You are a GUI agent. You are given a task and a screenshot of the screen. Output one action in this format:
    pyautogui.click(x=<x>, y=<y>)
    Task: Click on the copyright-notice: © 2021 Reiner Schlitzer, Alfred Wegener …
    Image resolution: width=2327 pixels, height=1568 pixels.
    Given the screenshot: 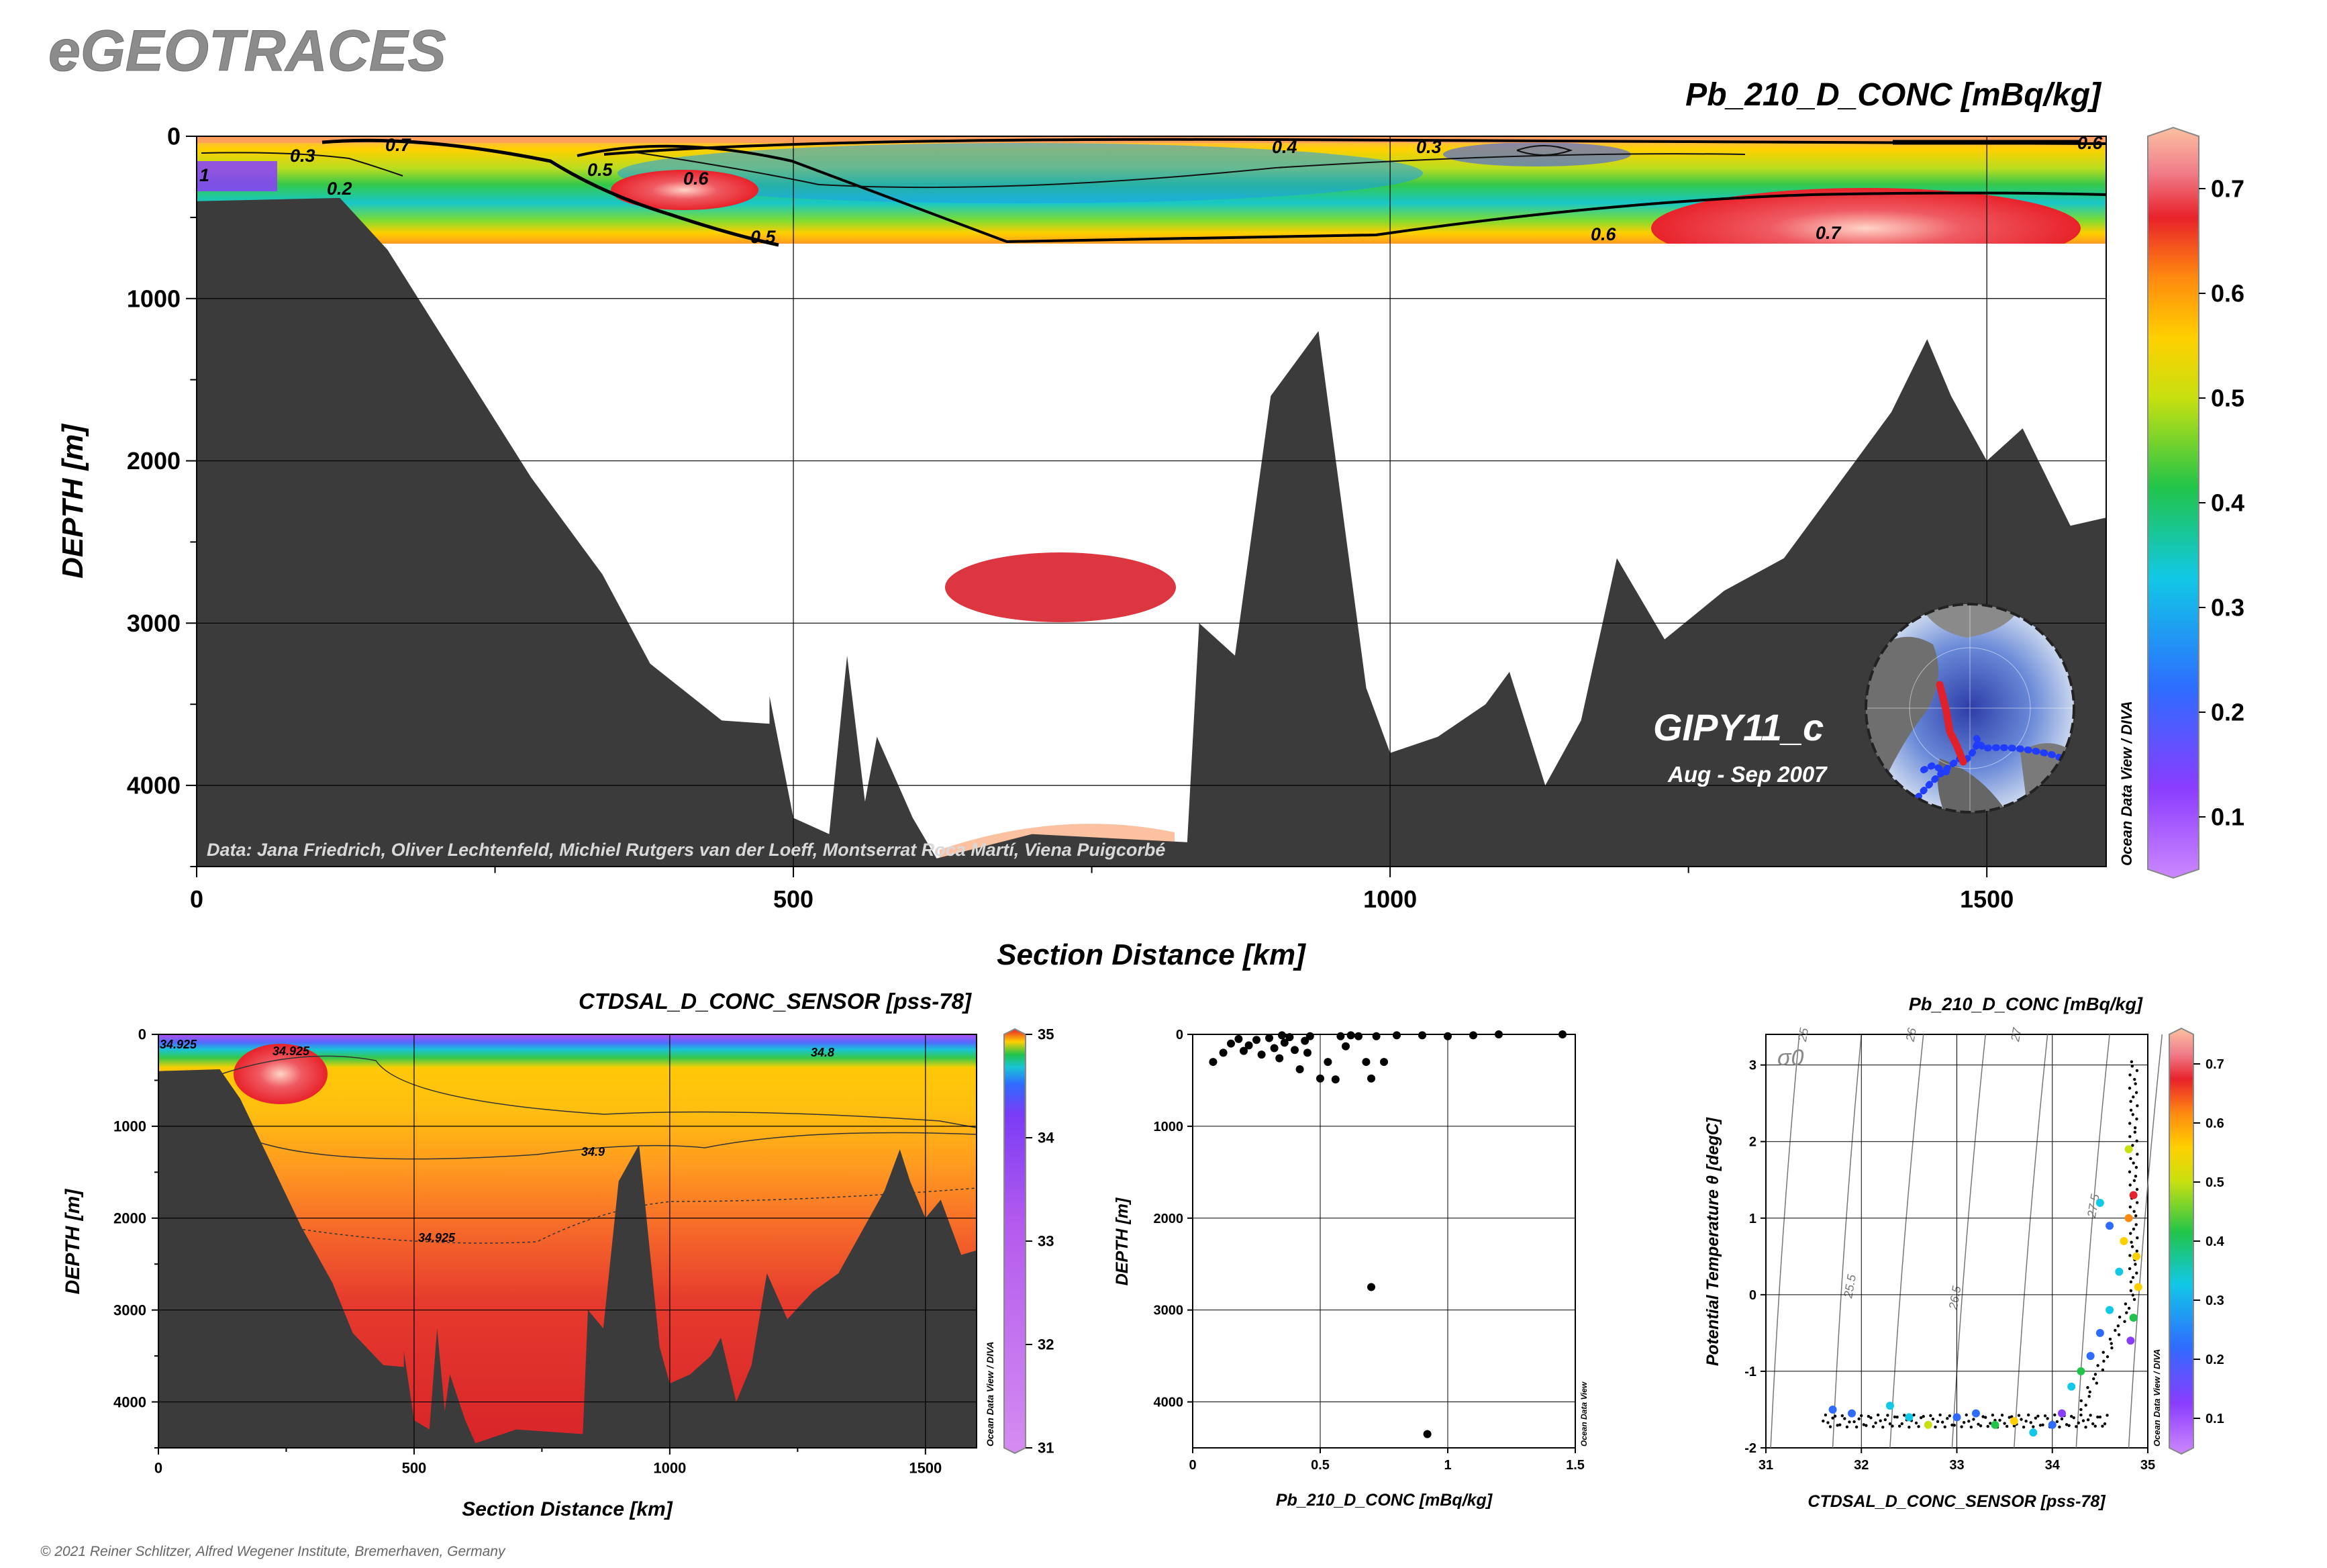 What is the action you would take?
    pyautogui.click(x=273, y=1551)
    